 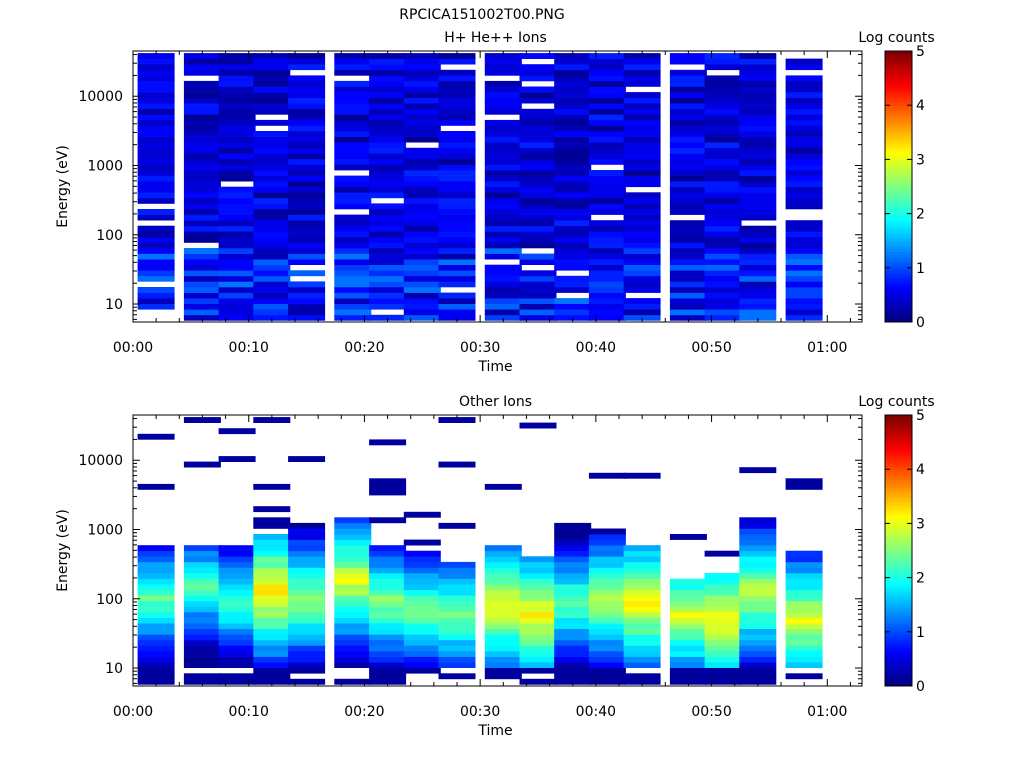 What do you see at coordinates (711, 348) in the screenshot?
I see `x-tick-label: 00:50` at bounding box center [711, 348].